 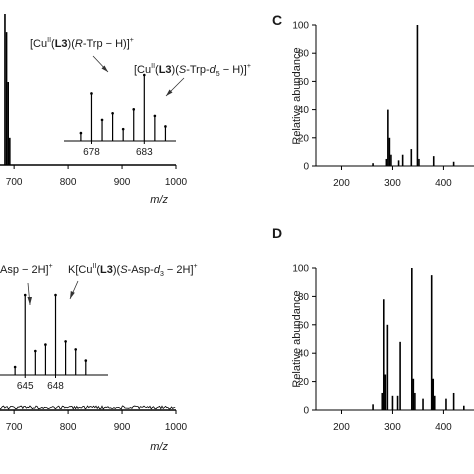 I want to click on panel-c-y-tick-label: 80, so click(x=304, y=54).